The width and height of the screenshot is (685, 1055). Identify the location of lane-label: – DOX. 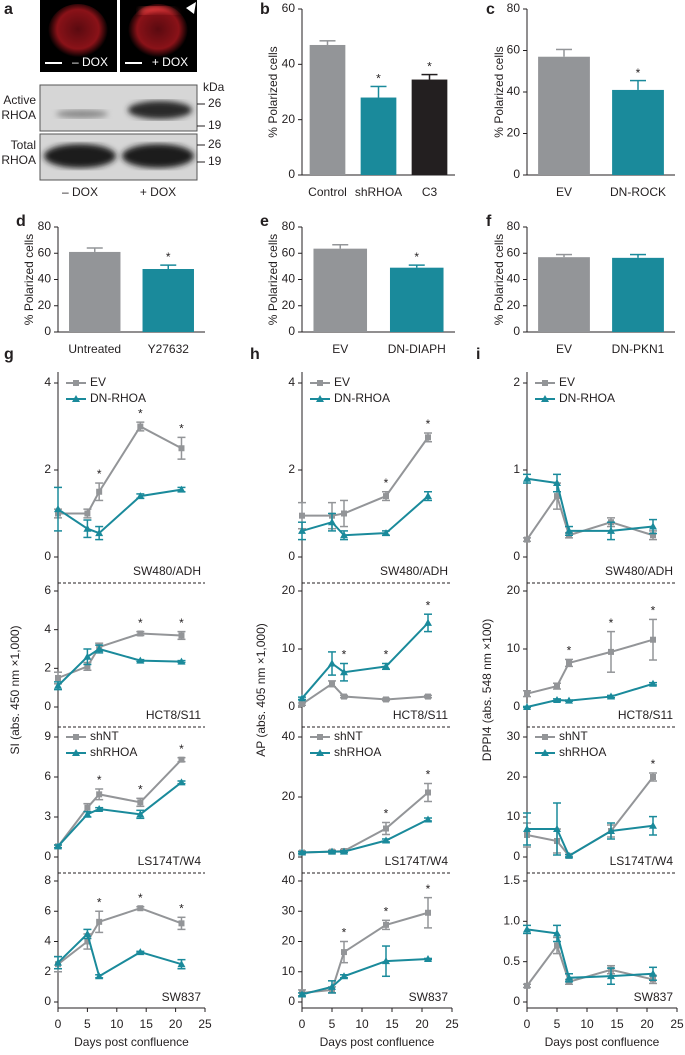
(80, 192).